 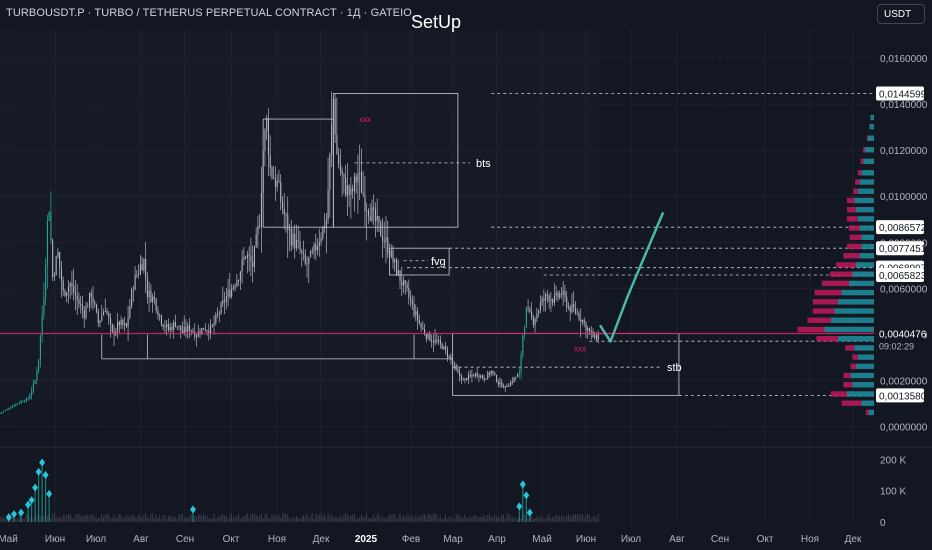 I want to click on time-axis-label: Май, so click(x=9, y=539).